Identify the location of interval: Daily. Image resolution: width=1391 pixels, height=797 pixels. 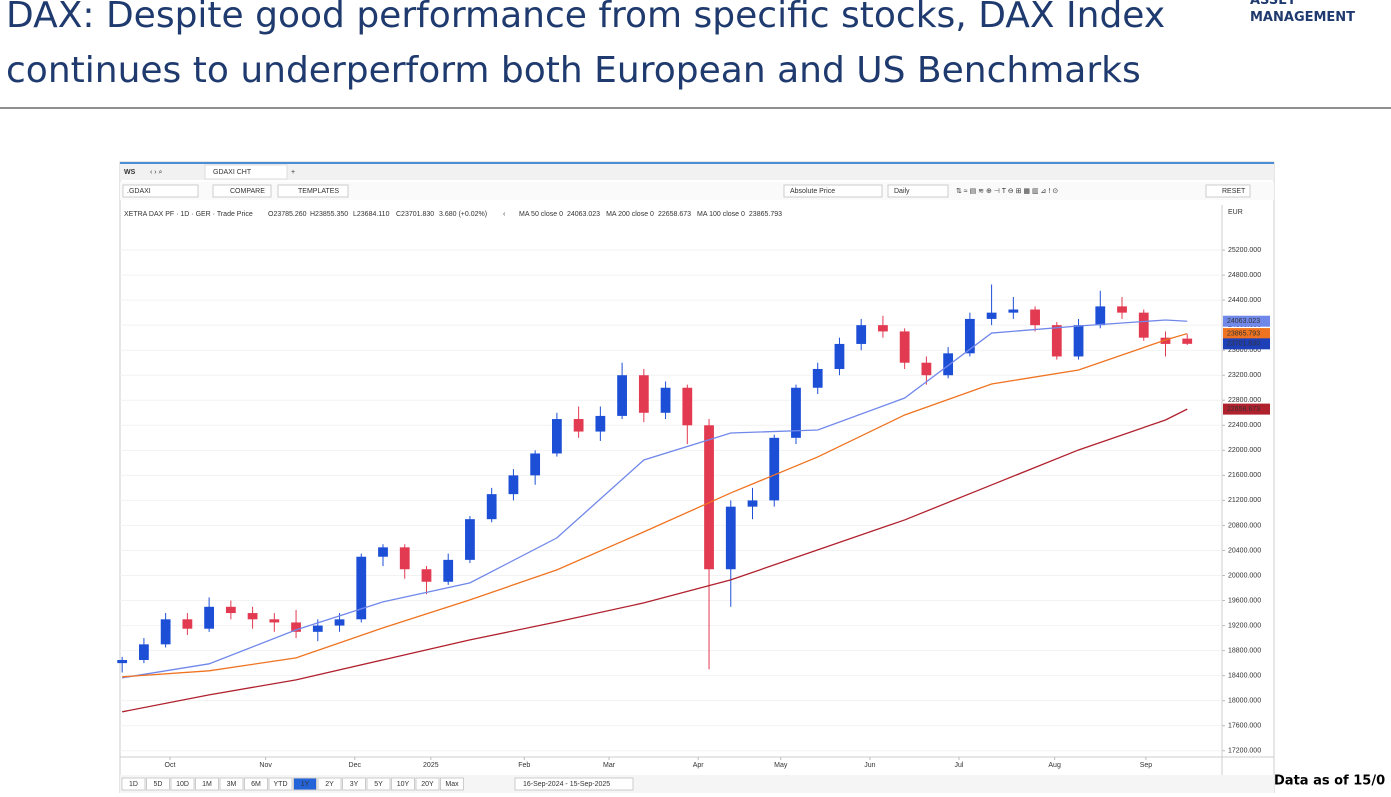
(902, 191).